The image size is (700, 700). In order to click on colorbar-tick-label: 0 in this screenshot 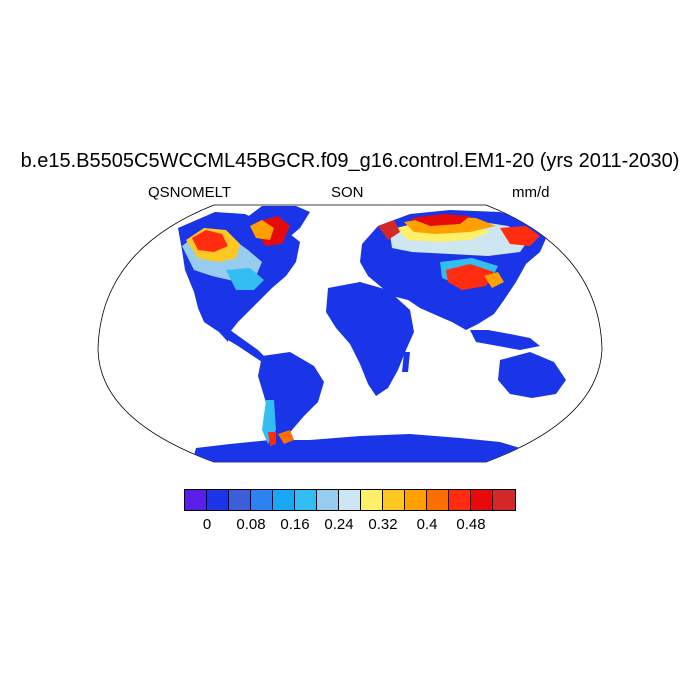, I will do `click(207, 524)`.